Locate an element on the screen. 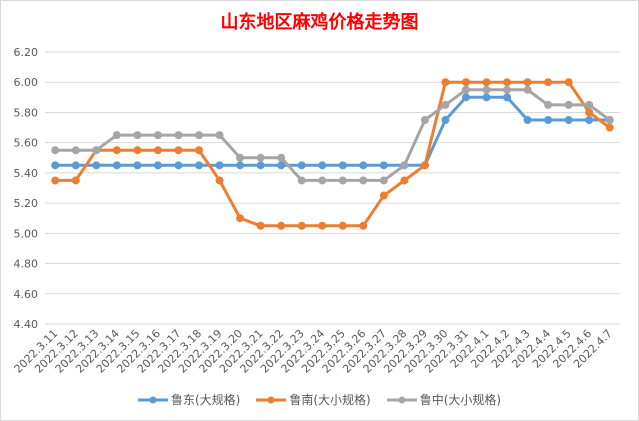  legend-item-1: 鲁东(大规格) is located at coordinates (189, 400).